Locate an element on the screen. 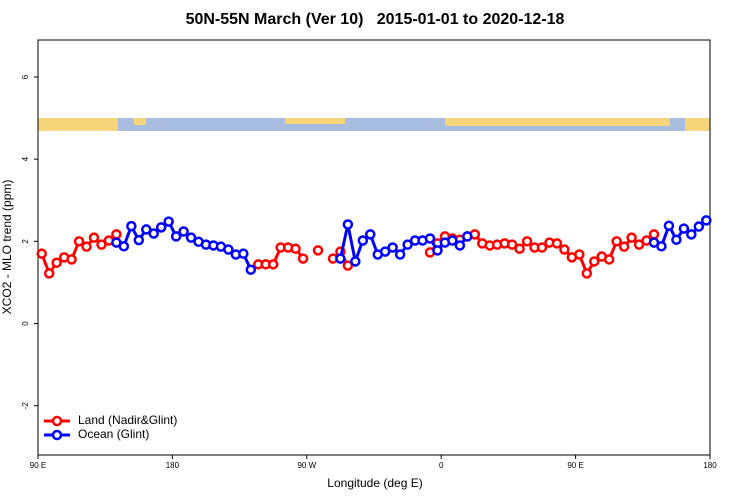  legend: Land (Nadir&Glint)Ocean (Glint) is located at coordinates (110, 427).